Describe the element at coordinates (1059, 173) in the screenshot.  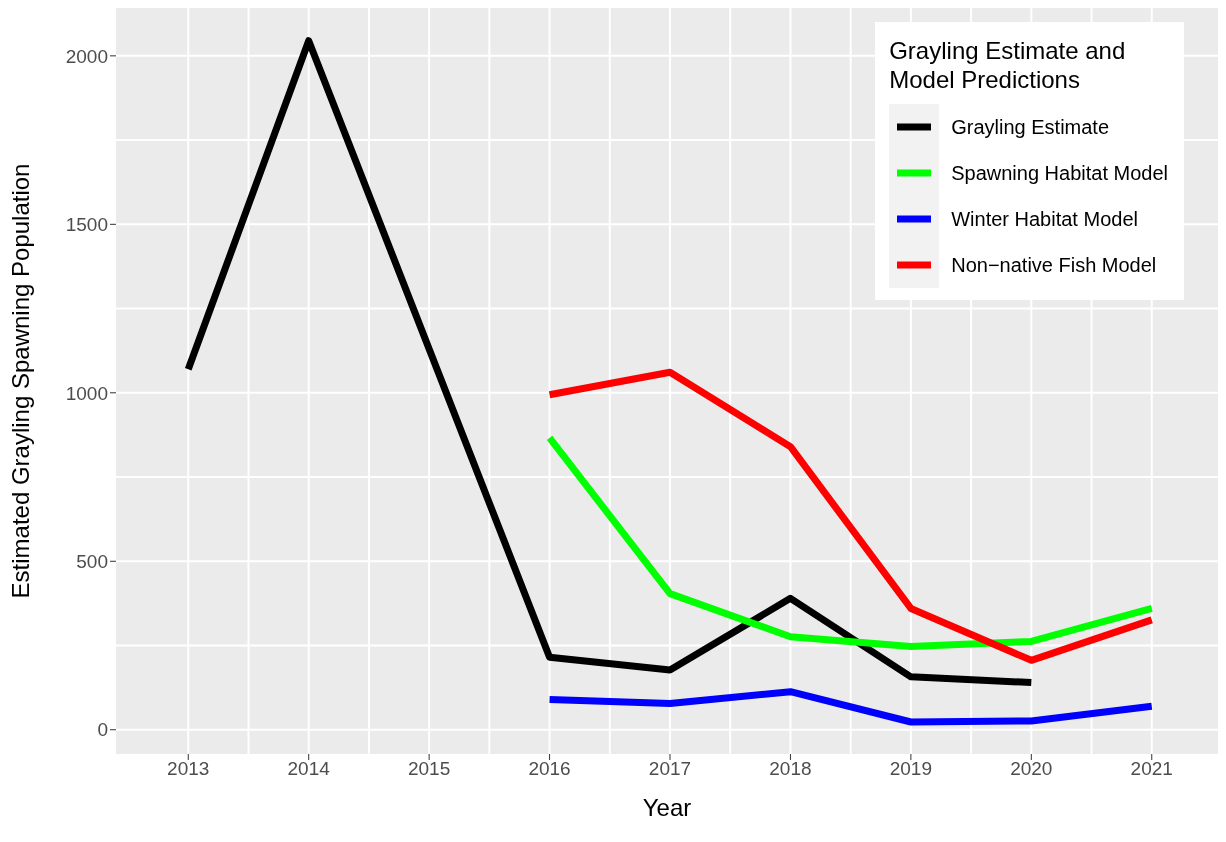
I see `legend-label: Spawning Habitat Model` at that location.